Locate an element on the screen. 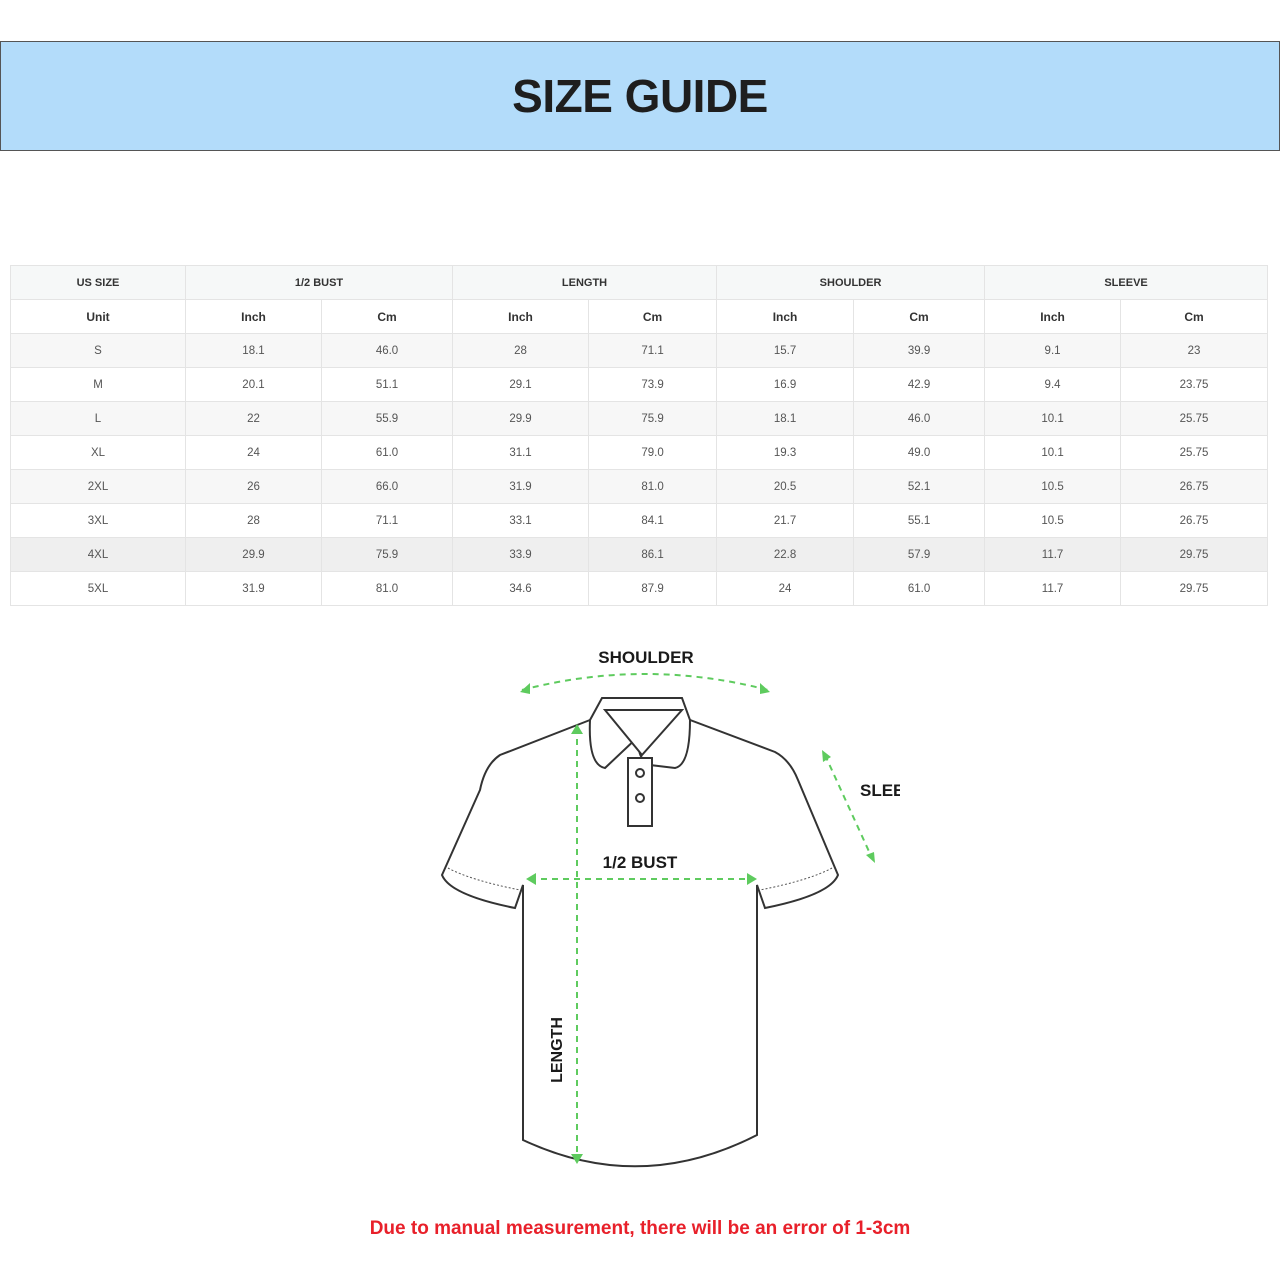 This screenshot has width=1280, height=1280. value-cell: 39.9 is located at coordinates (919, 350).